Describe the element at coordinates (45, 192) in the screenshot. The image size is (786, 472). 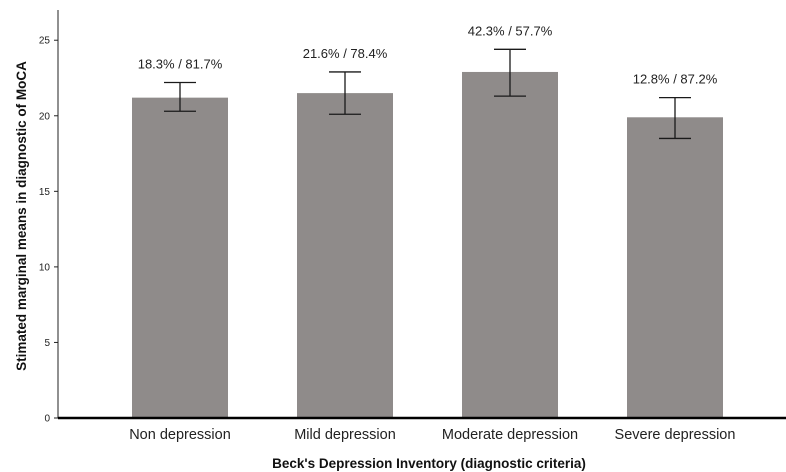
I see `y-tick-label: 15` at that location.